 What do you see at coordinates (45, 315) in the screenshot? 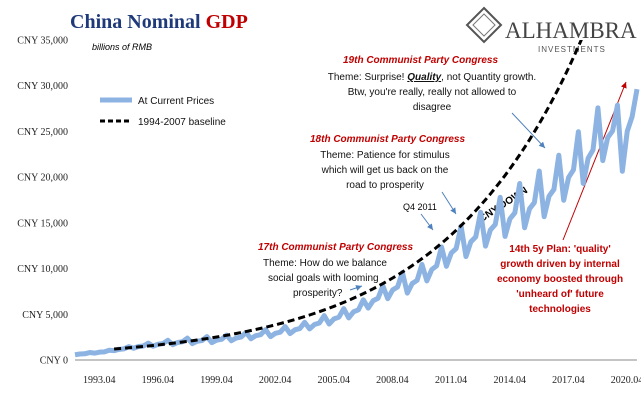
I see `y-tick-label: CNY 5,000` at bounding box center [45, 315].